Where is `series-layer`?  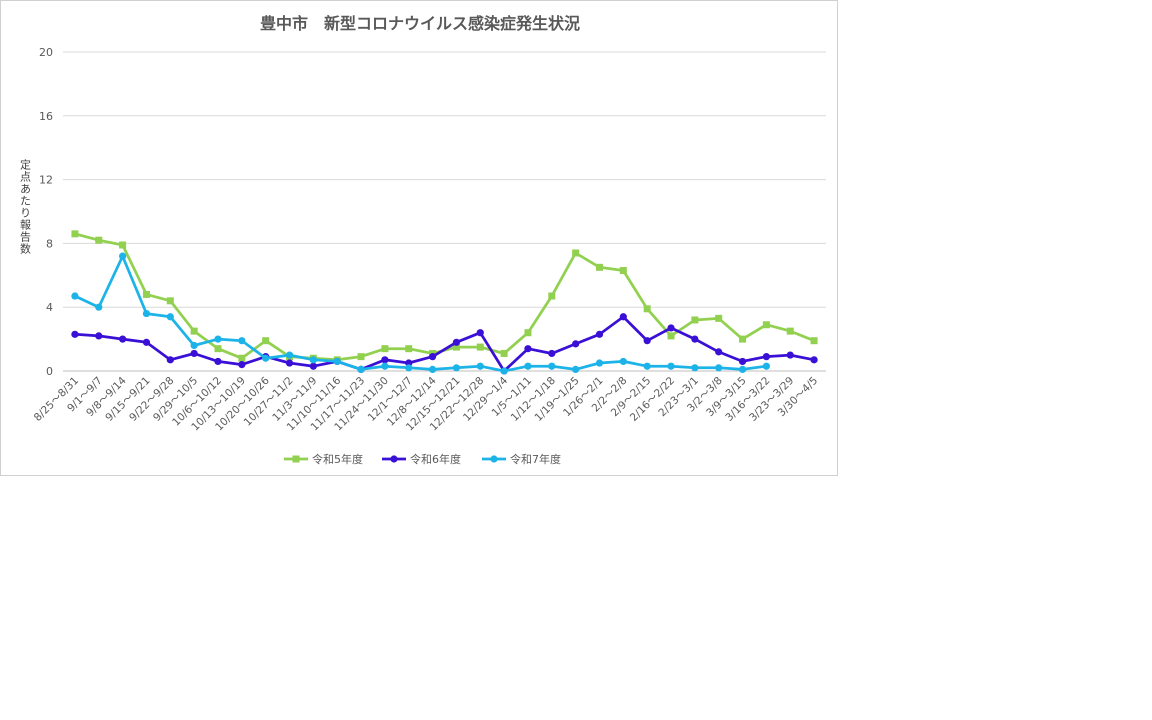
series-layer is located at coordinates (444, 302).